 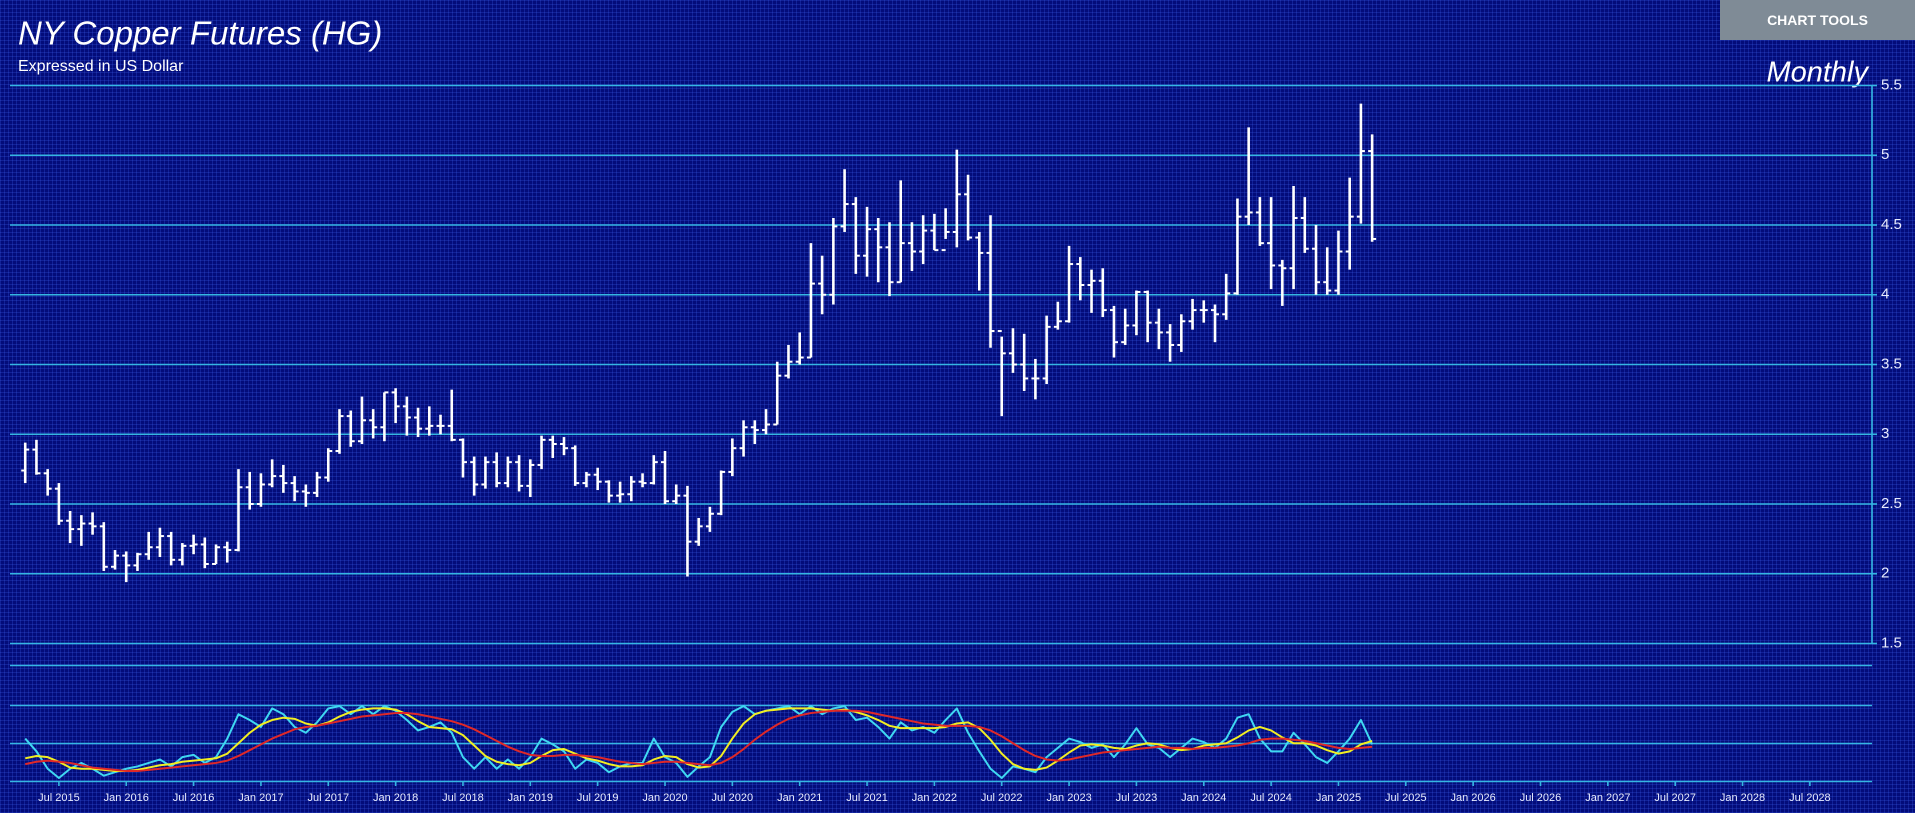 I want to click on y-tick-label: 5, so click(x=1885, y=154).